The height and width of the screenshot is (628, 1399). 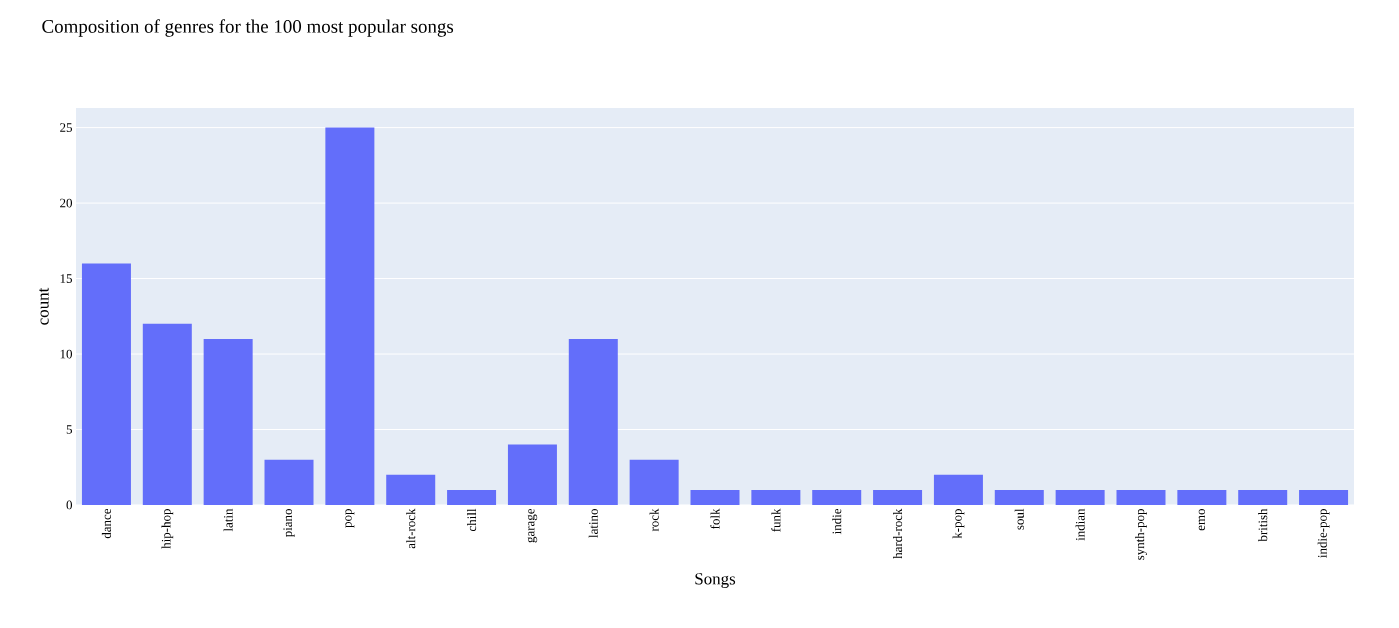 What do you see at coordinates (44, 306) in the screenshot?
I see `y-axis-title: count` at bounding box center [44, 306].